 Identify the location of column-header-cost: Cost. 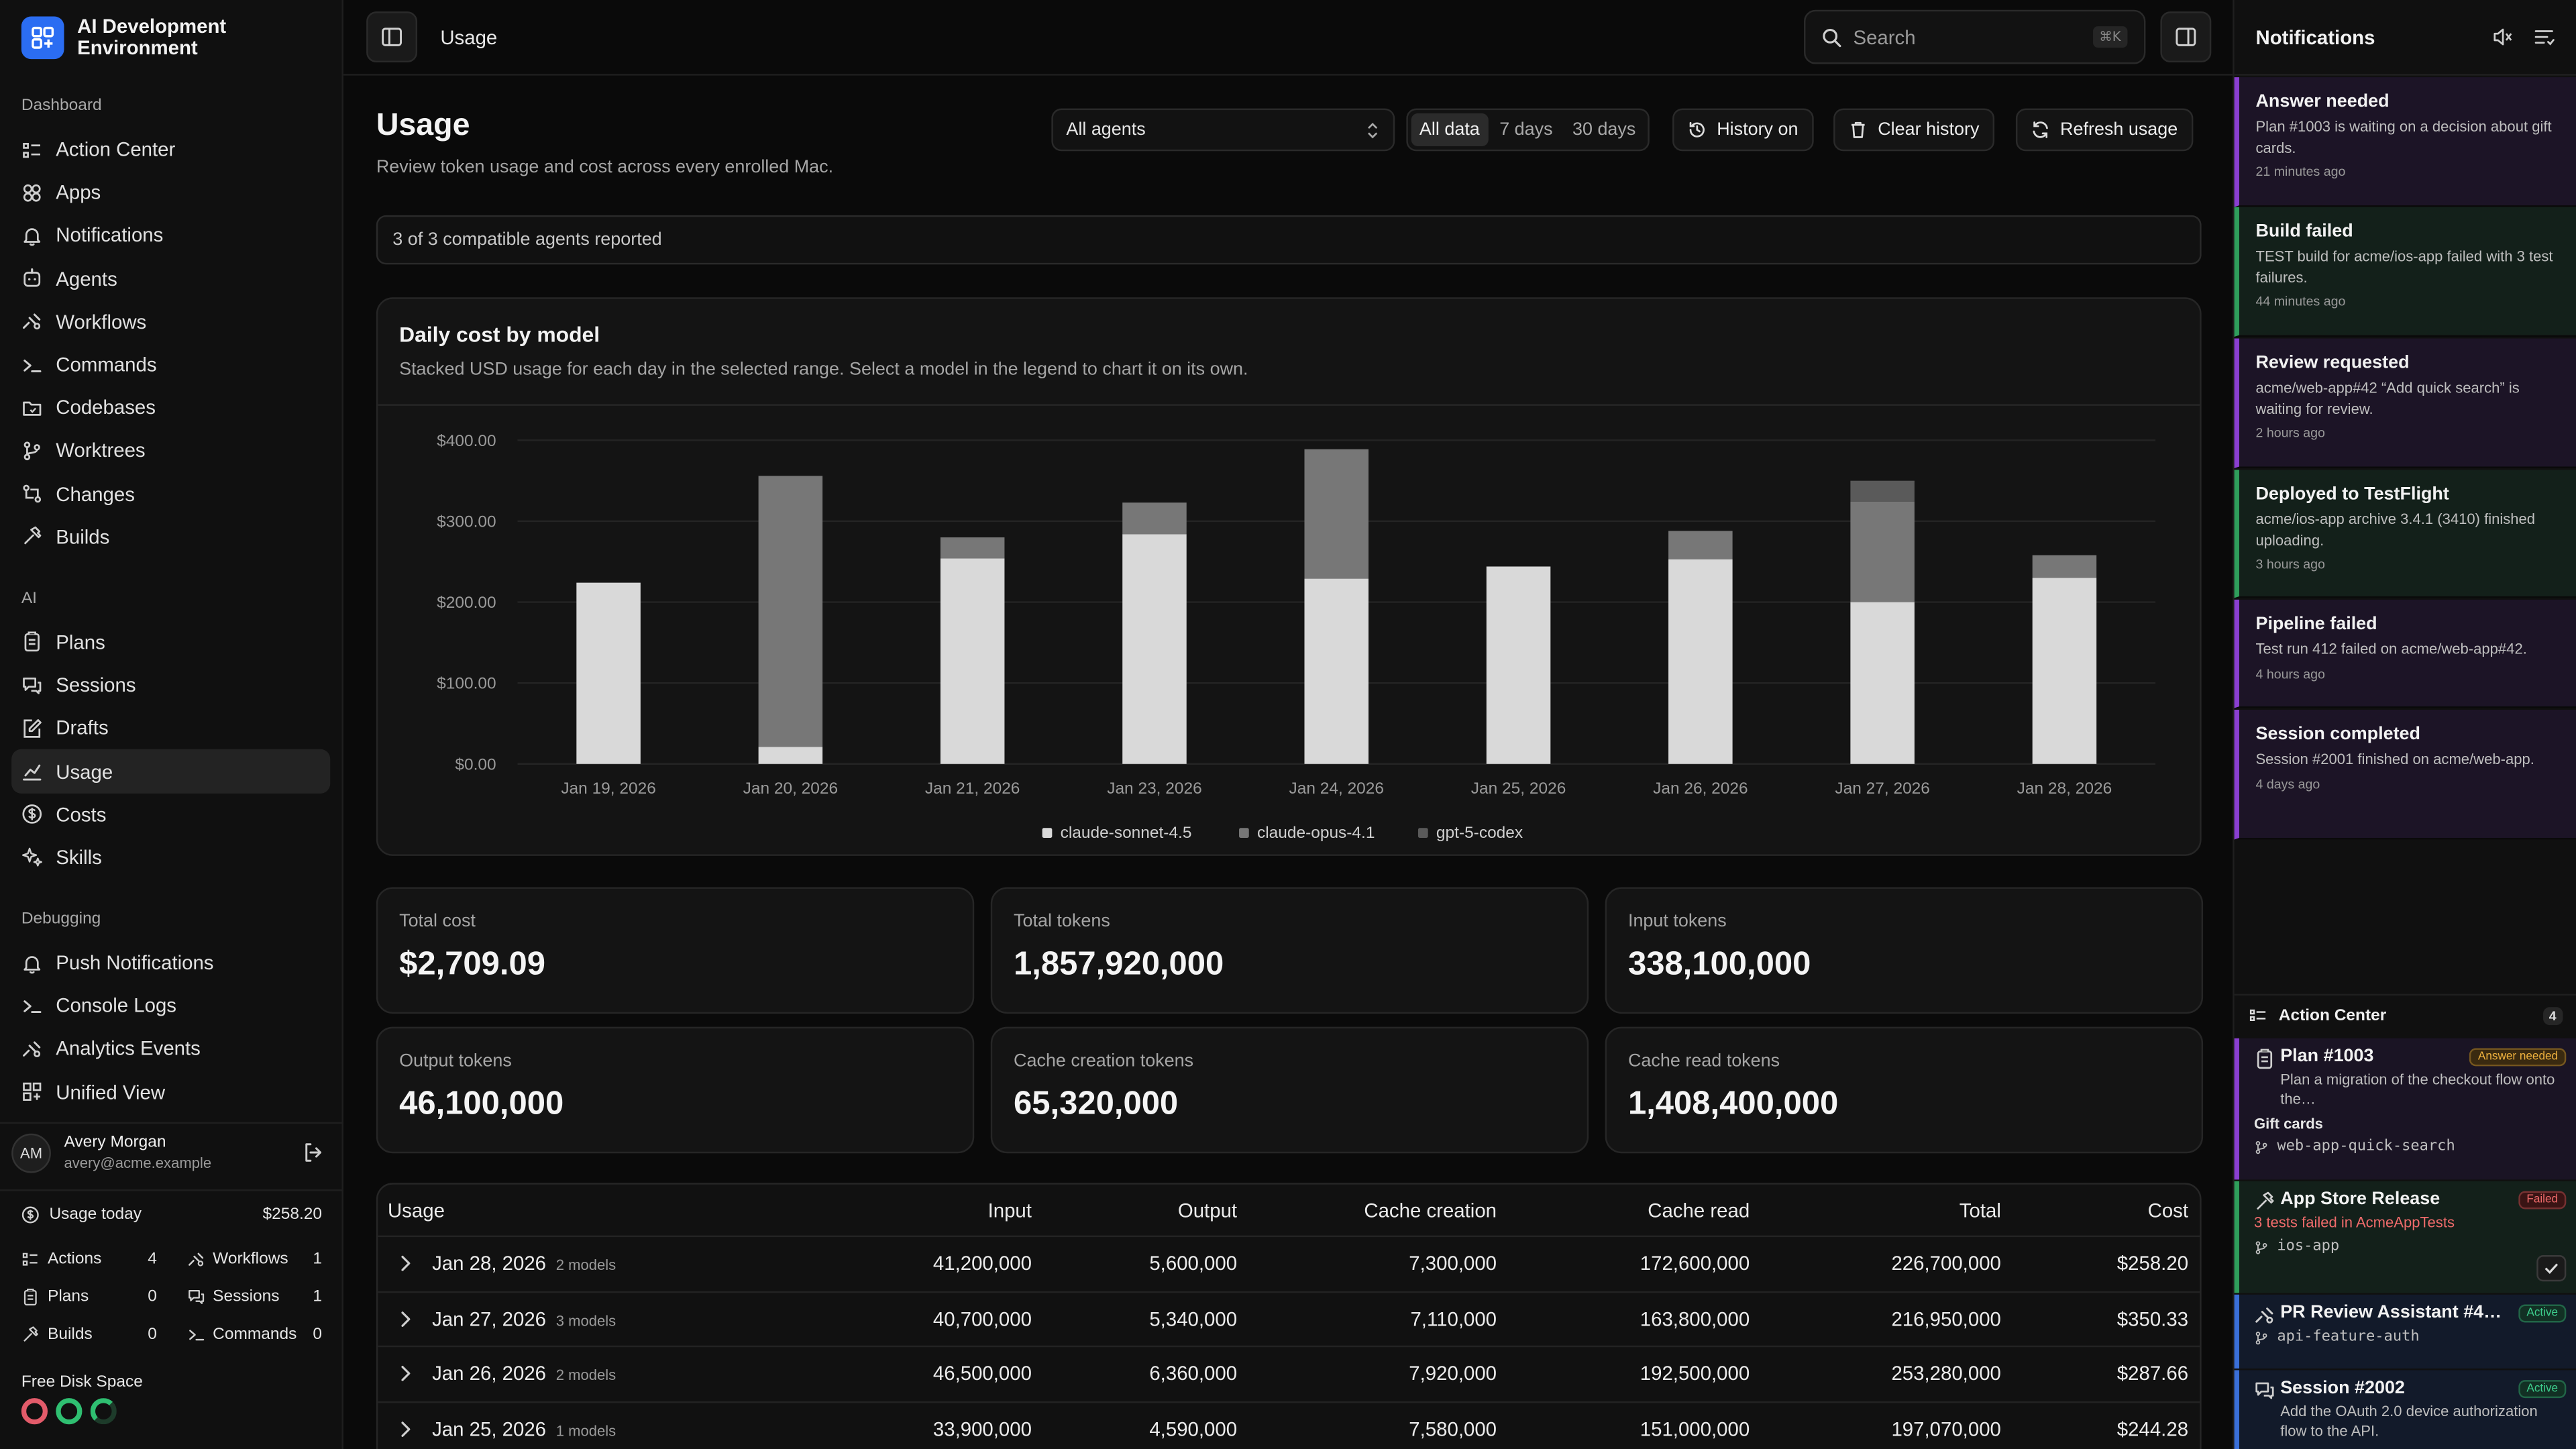
(2168, 1210).